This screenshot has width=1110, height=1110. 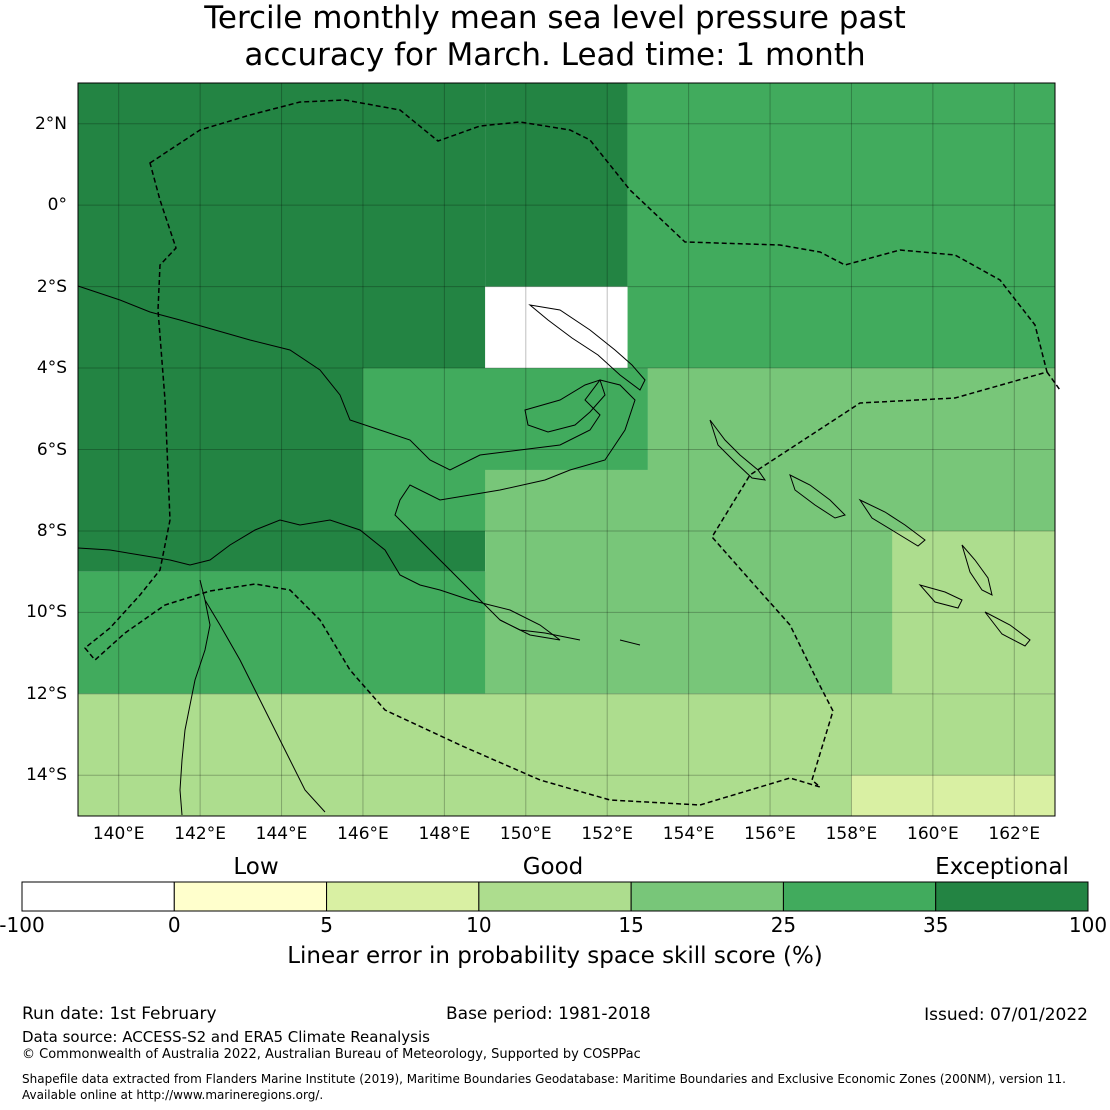 What do you see at coordinates (892, 522) in the screenshot?
I see `coastline-solomon-isabel` at bounding box center [892, 522].